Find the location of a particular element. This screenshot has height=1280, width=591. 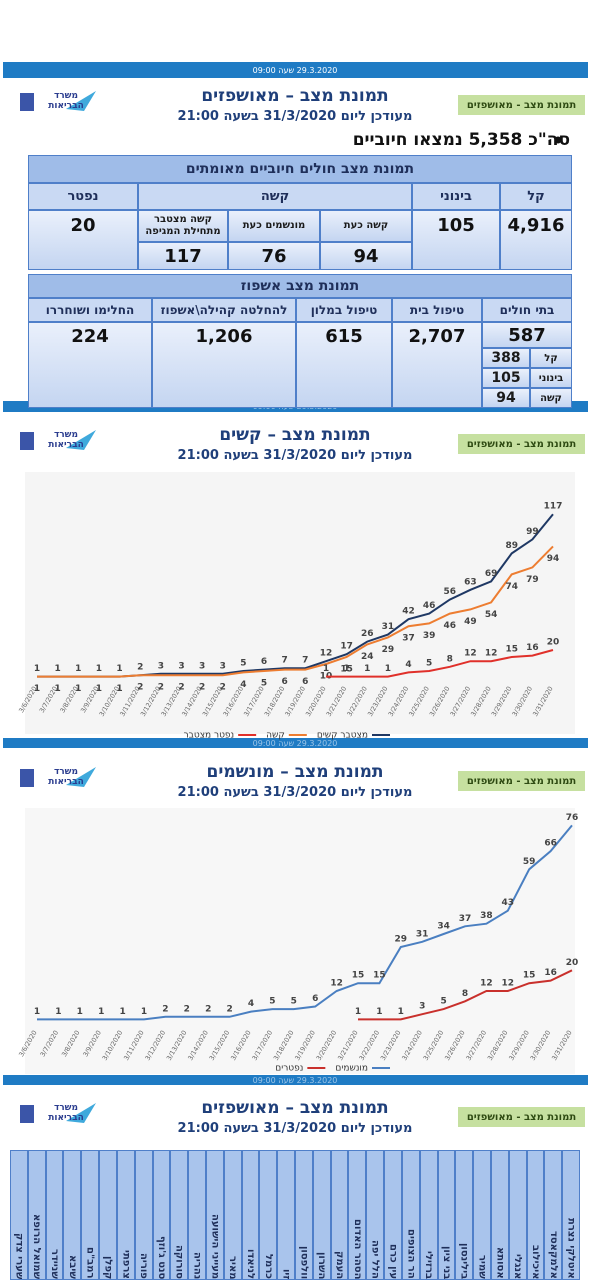

hospital-head: שיבא is located at coordinates (72, 1215).